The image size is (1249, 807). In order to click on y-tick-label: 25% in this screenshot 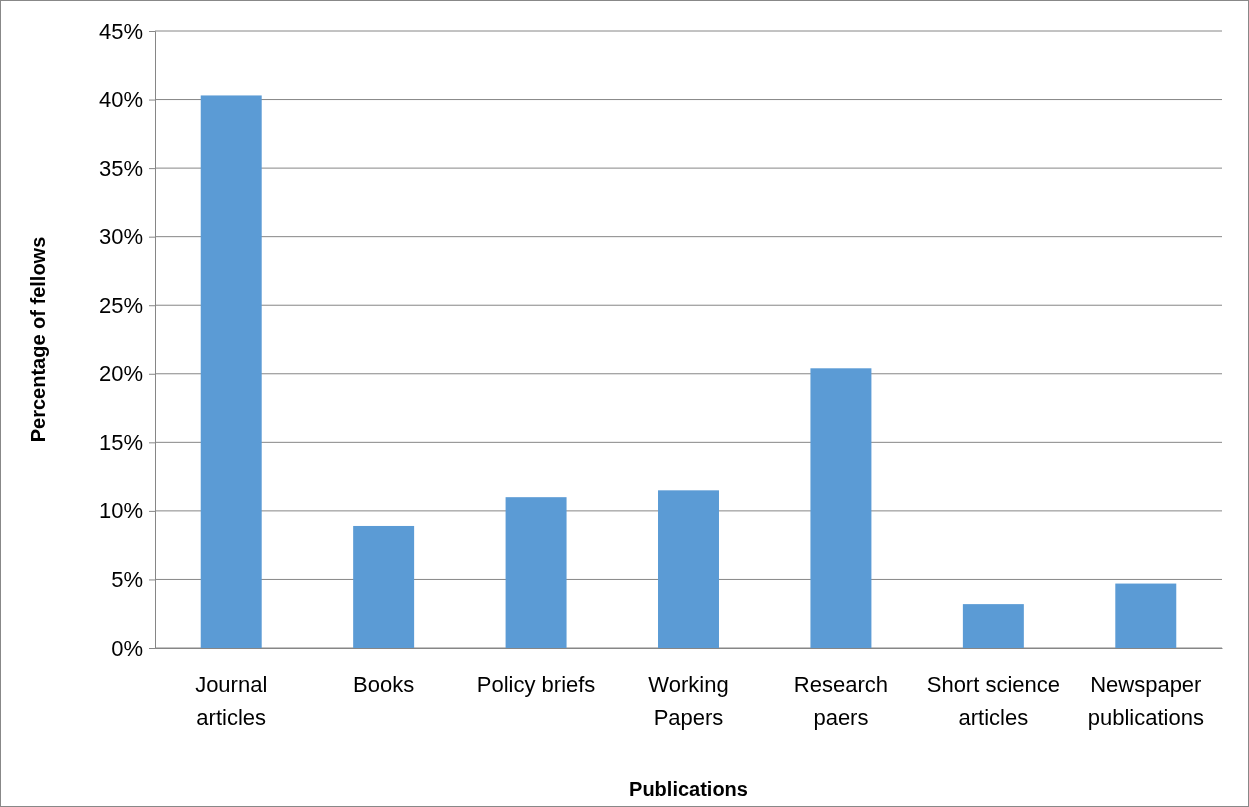, I will do `click(120, 305)`.